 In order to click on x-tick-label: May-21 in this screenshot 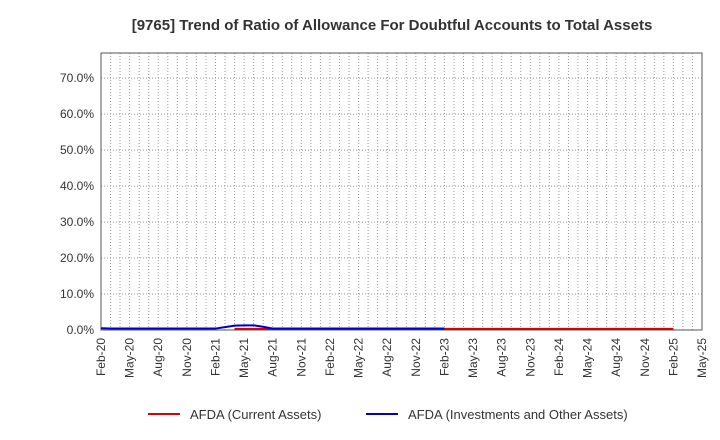, I will do `click(244, 358)`.